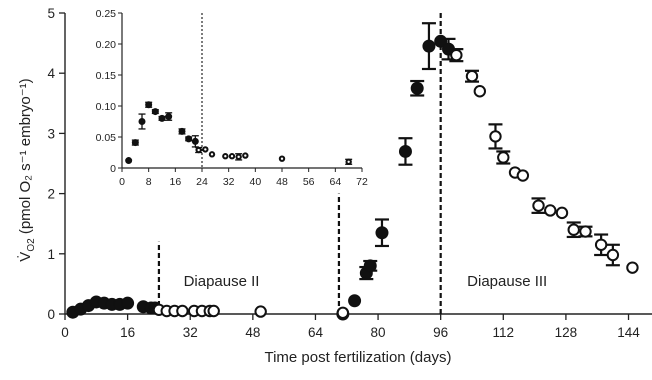 Image resolution: width=652 pixels, height=380 pixels. Describe the element at coordinates (51, 13) in the screenshot. I see `y-tick-label: 5` at that location.